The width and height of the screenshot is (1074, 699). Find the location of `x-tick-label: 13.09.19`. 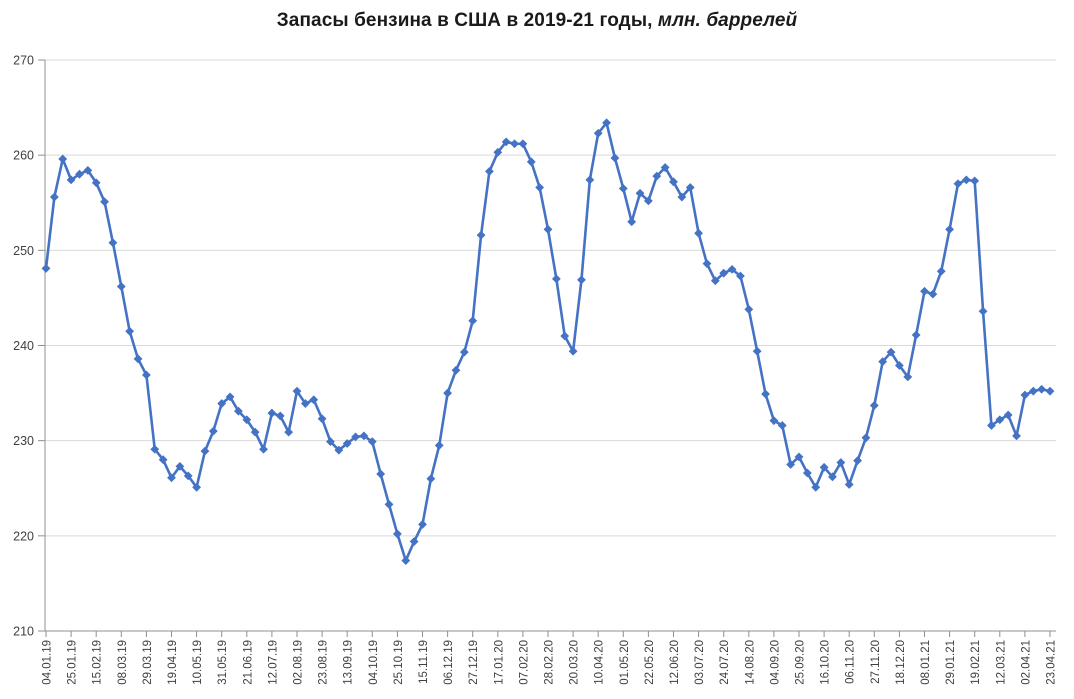

x-tick-label: 13.09.19 is located at coordinates (349, 662).